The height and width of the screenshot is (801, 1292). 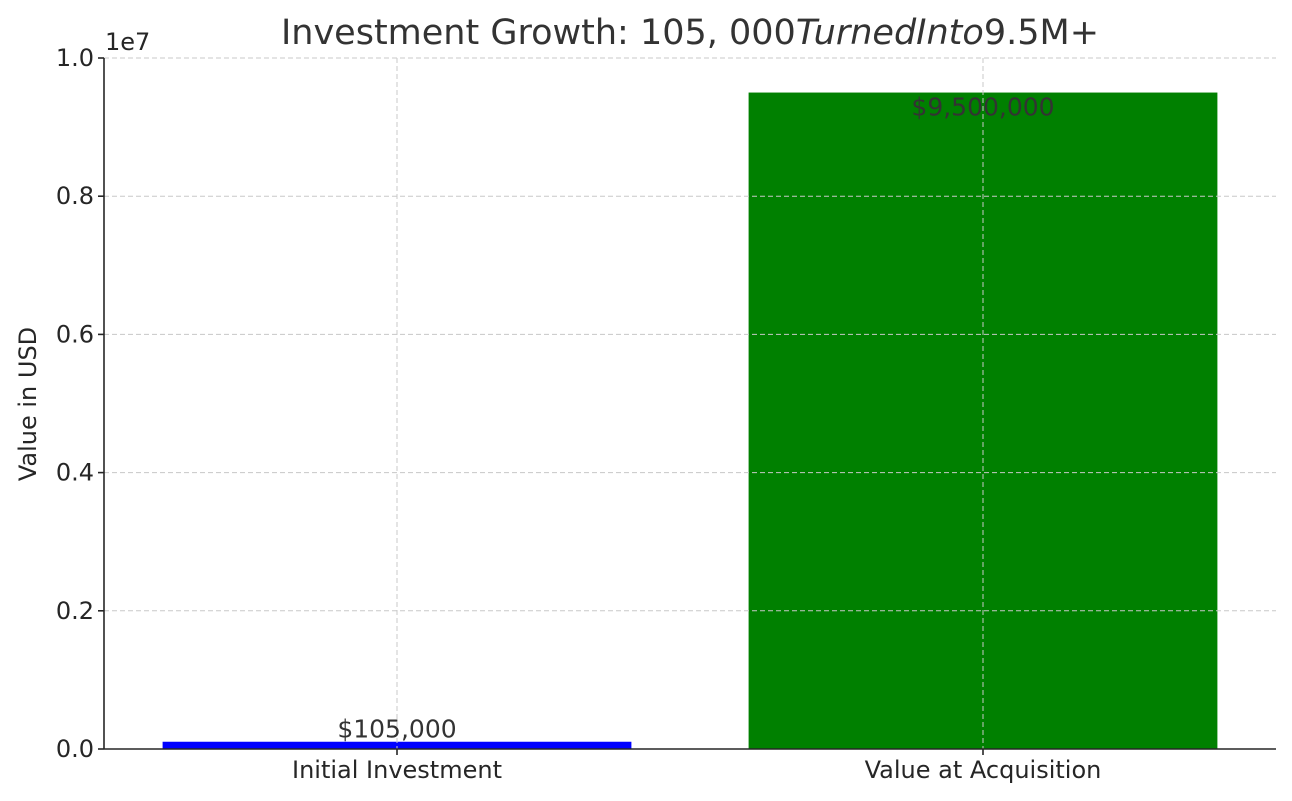 I want to click on bar-data-label: $9,500,000, so click(x=982, y=107).